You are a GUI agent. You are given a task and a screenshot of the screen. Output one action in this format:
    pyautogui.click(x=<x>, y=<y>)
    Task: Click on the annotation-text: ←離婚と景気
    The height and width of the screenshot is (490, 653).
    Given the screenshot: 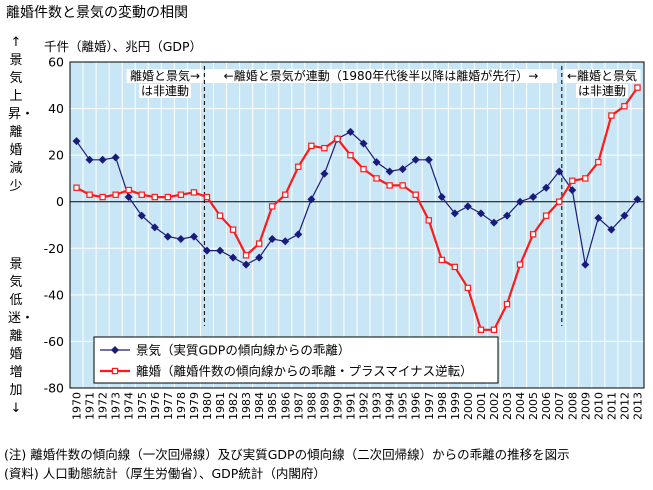 What is the action you would take?
    pyautogui.click(x=602, y=75)
    